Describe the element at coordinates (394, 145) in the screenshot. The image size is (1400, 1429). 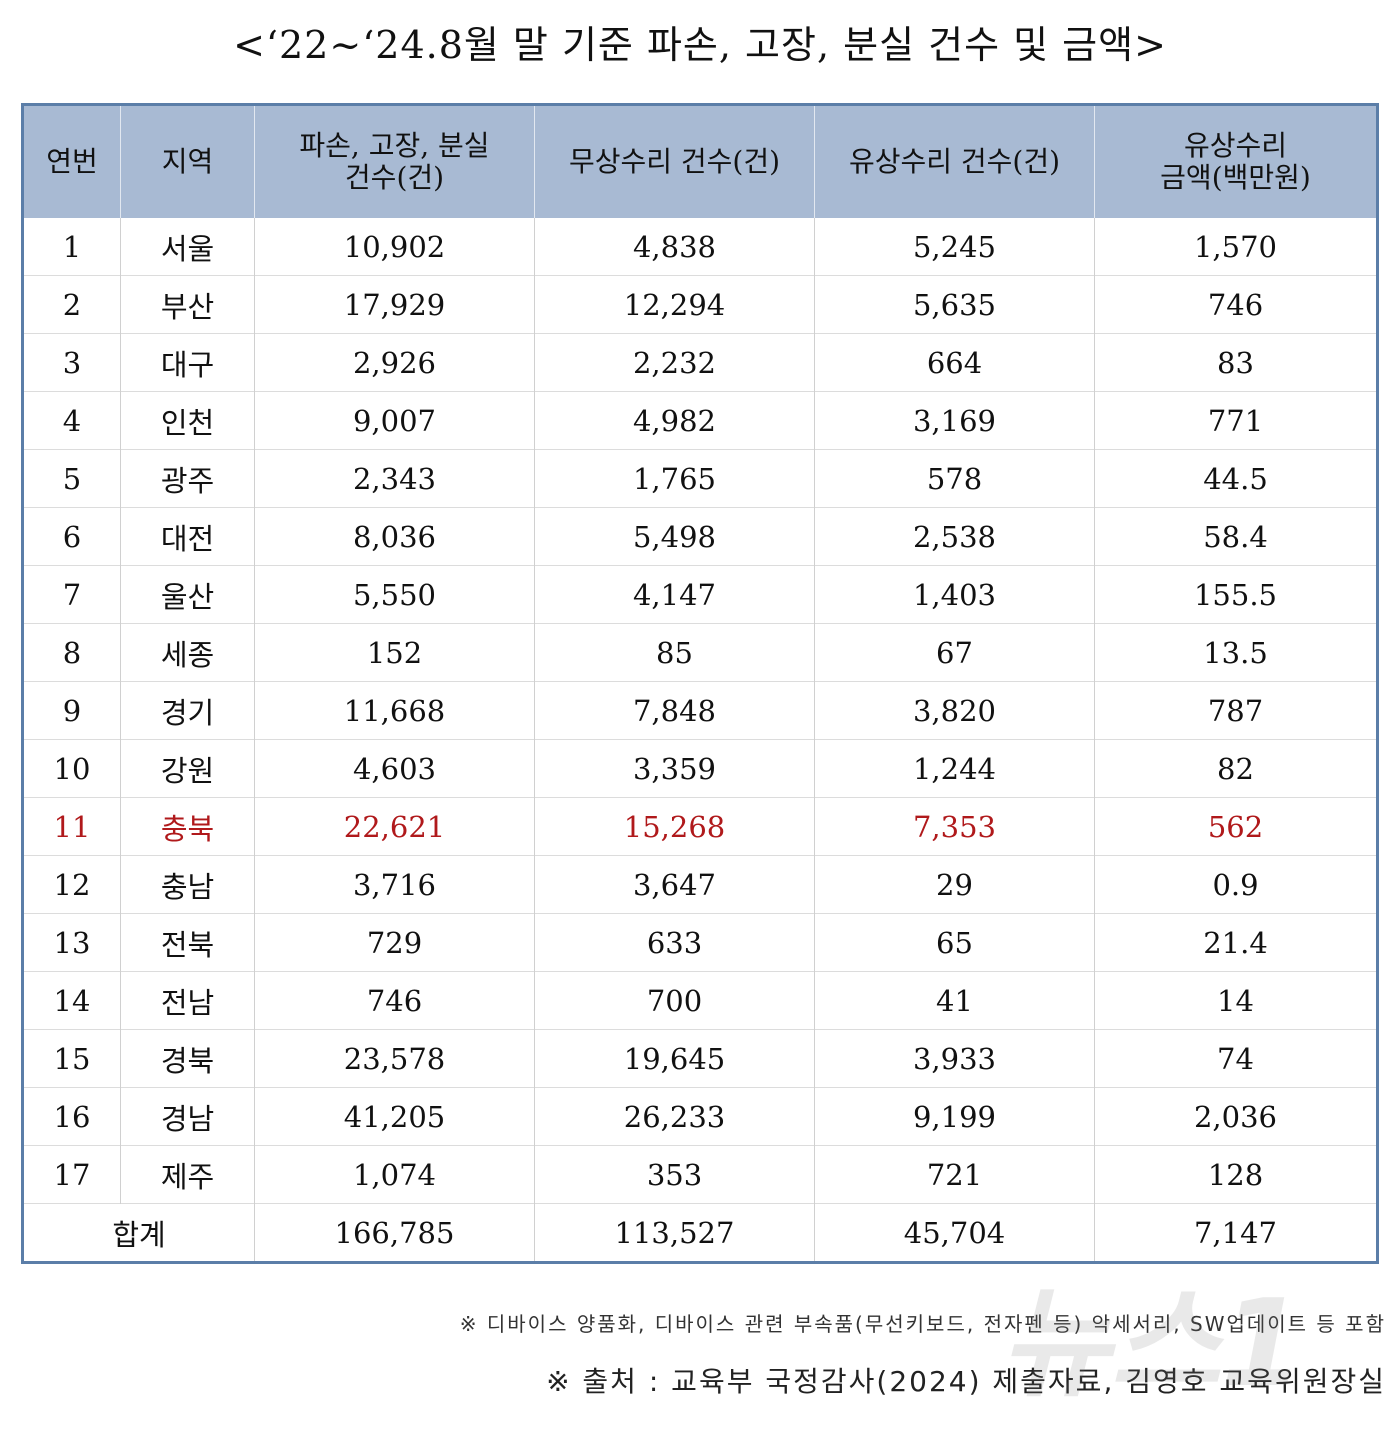
I see `header-cases-line1: 파손, 고장, 분실` at that location.